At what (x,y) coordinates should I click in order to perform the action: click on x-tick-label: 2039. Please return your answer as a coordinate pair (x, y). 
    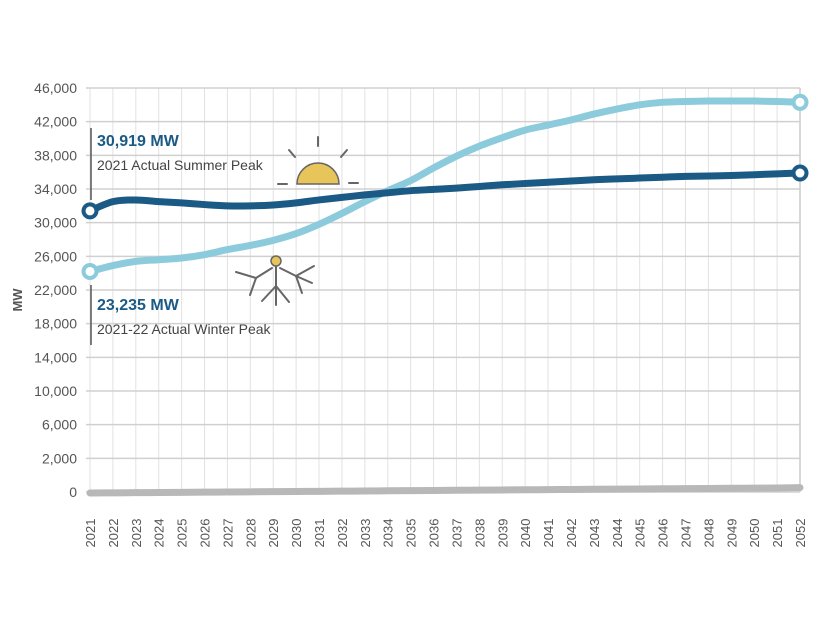
    Looking at the image, I should click on (502, 533).